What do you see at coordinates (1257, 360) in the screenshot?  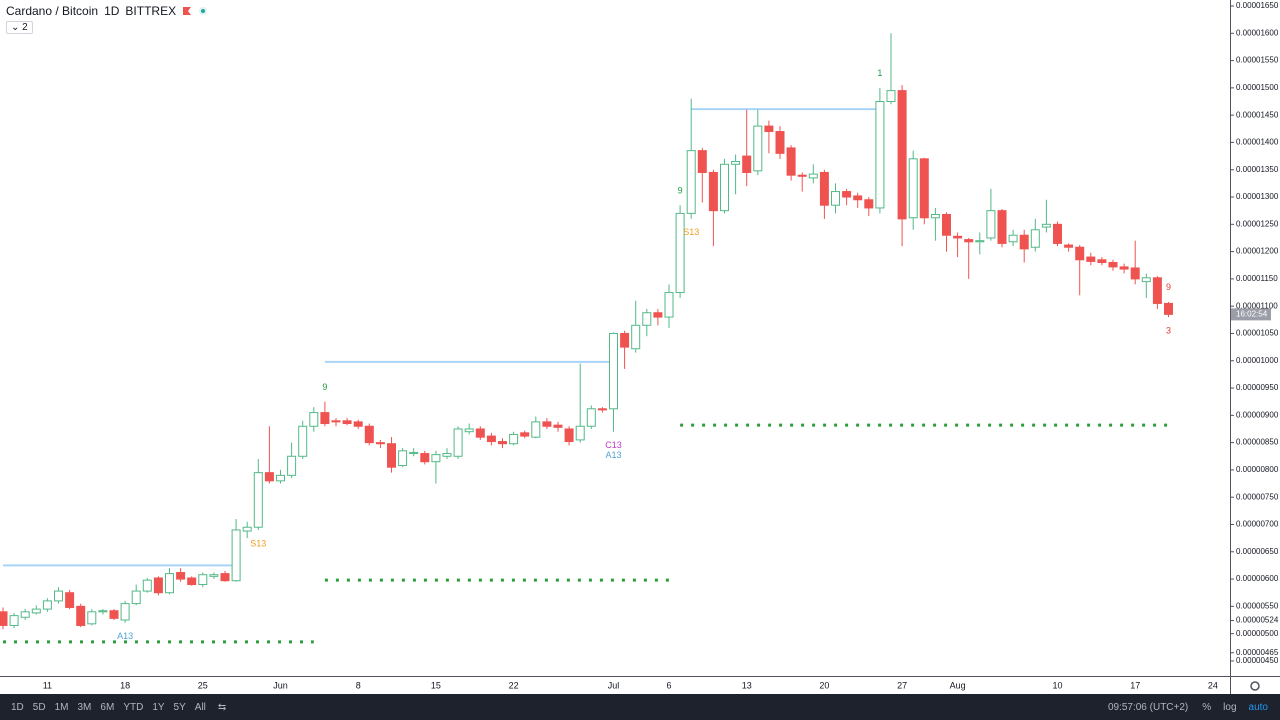 I see `y-tick-label: 0.00001000` at bounding box center [1257, 360].